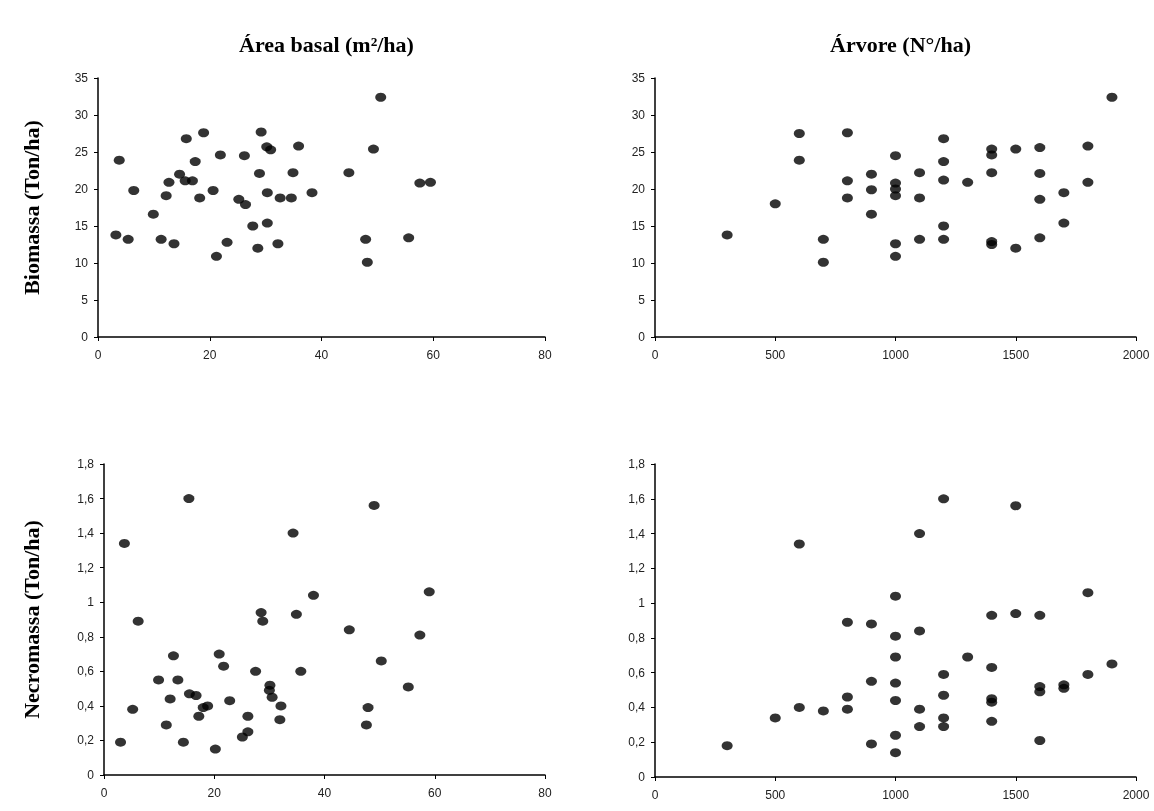 The image size is (1154, 811). I want to click on chart-title: Árvore (N°/ha), so click(900, 44).